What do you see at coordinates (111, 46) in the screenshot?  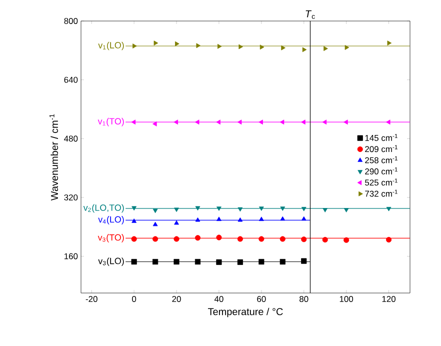 I see `series-label: v$_{1}$(LO)` at bounding box center [111, 46].